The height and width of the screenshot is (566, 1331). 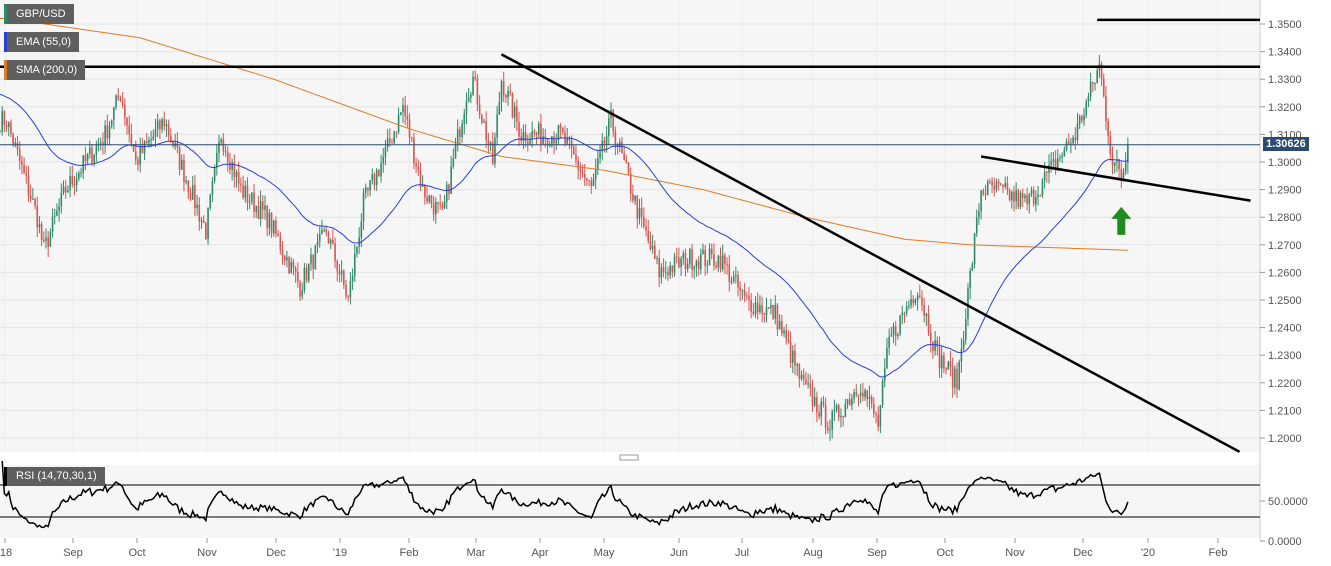 I want to click on legend-rsi-label: RSI (14,70,30,1), so click(x=56, y=476).